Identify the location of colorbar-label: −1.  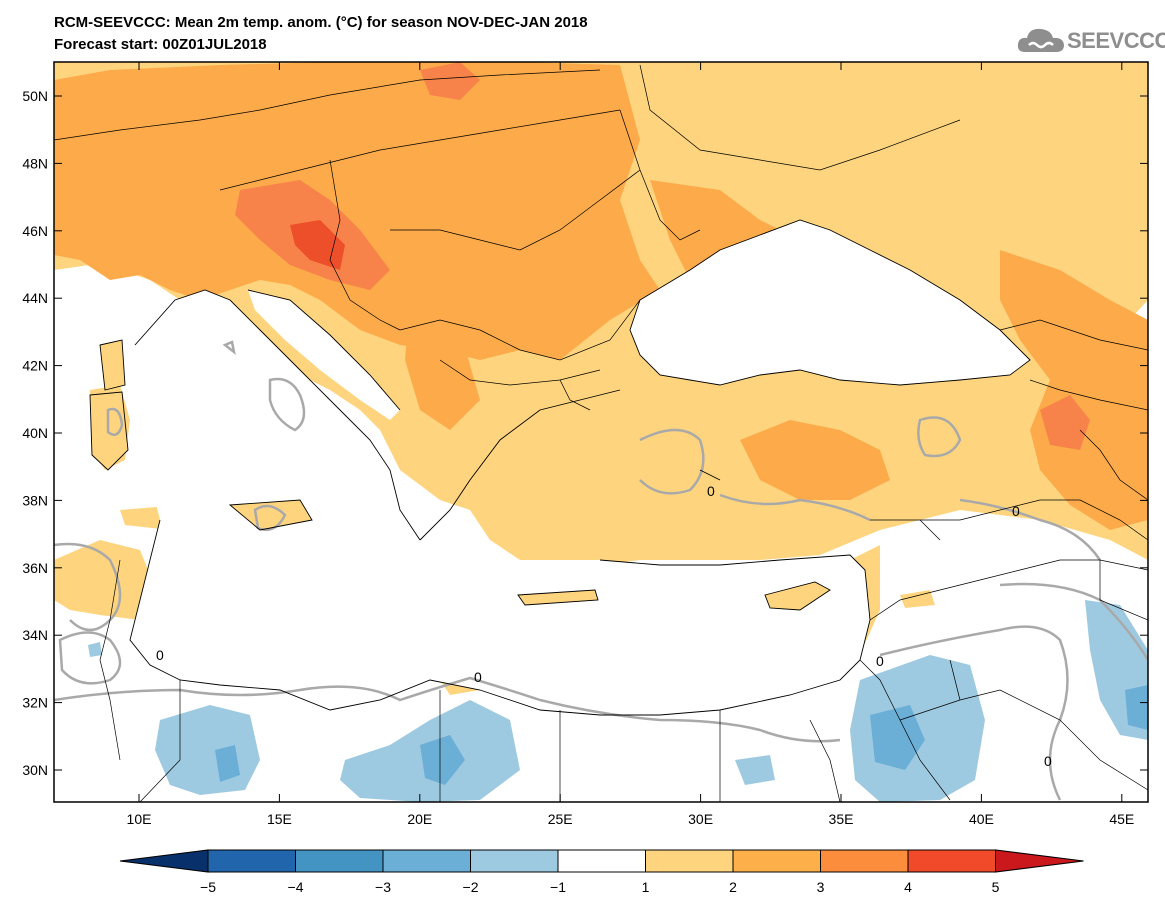
(558, 887).